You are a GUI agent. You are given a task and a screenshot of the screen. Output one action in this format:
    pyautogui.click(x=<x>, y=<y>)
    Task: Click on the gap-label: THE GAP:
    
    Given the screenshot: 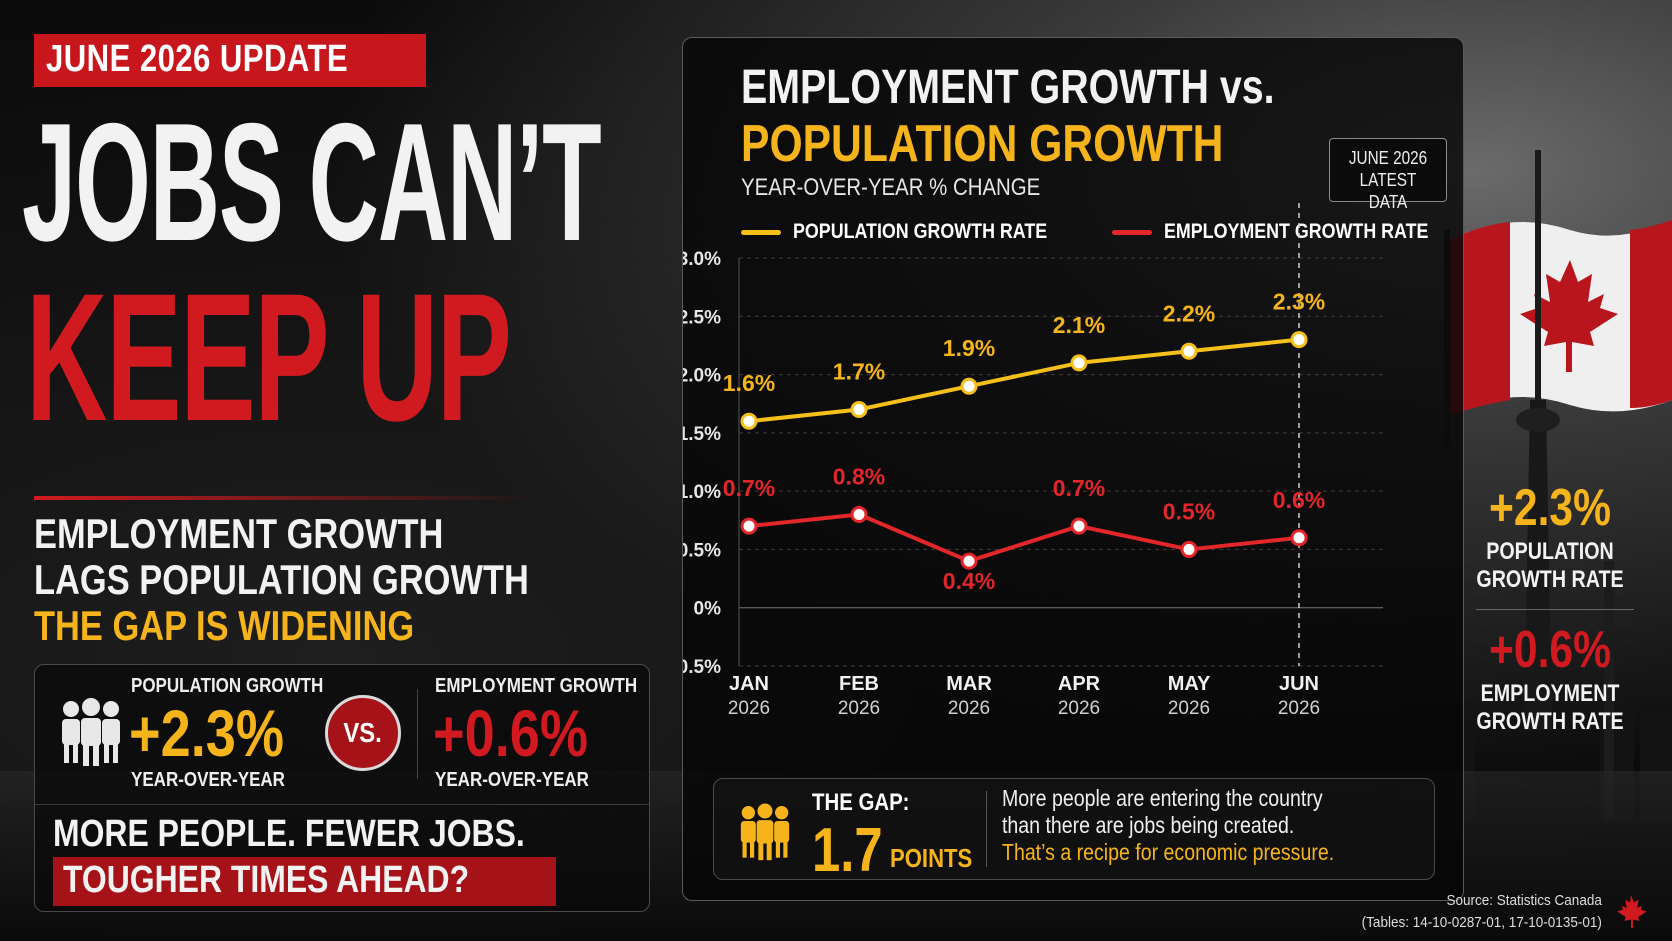 What is the action you would take?
    pyautogui.click(x=861, y=802)
    